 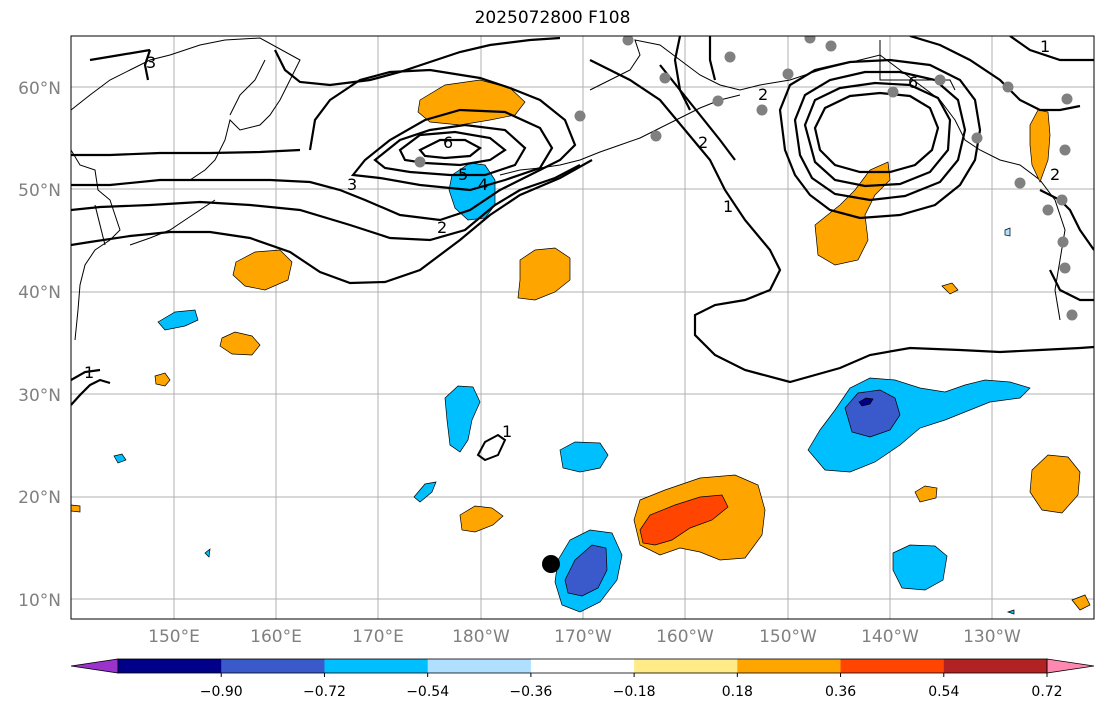 What do you see at coordinates (530, 692) in the screenshot?
I see `colorbar-tick-label: −0.36` at bounding box center [530, 692].